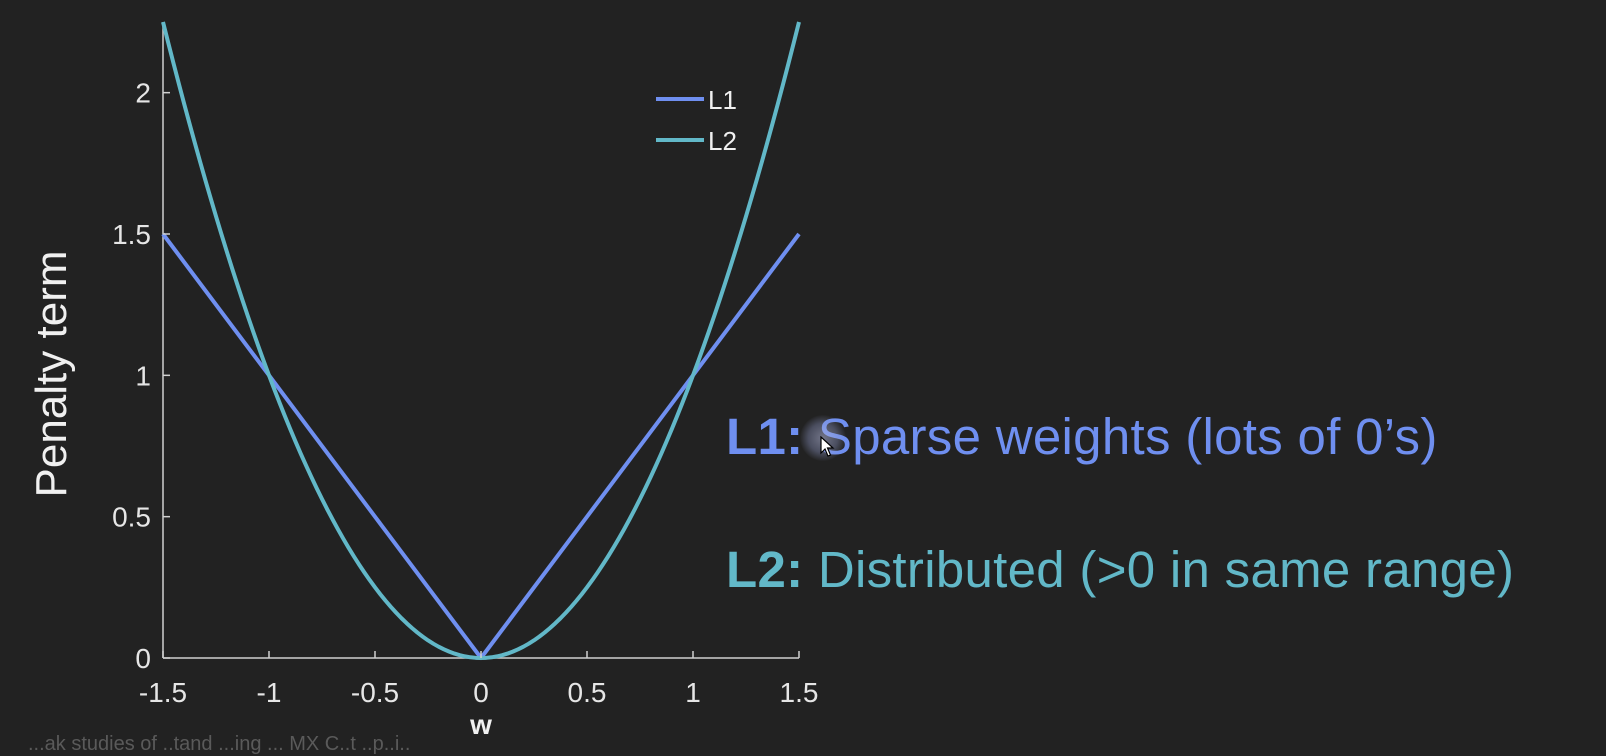 The height and width of the screenshot is (756, 1606). What do you see at coordinates (143, 93) in the screenshot?
I see `y-tick-label: 2` at bounding box center [143, 93].